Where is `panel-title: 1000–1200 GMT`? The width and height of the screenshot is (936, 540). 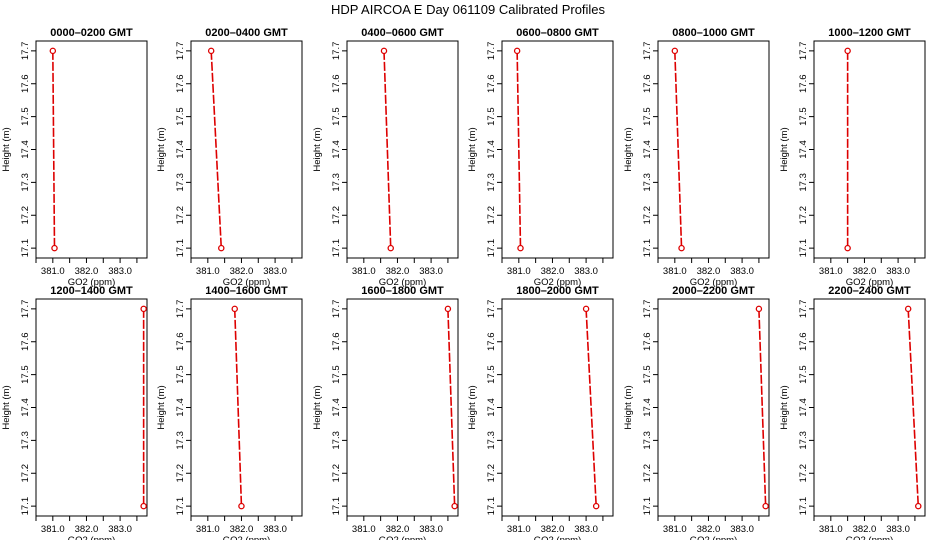 panel-title: 1000–1200 GMT is located at coordinates (869, 33).